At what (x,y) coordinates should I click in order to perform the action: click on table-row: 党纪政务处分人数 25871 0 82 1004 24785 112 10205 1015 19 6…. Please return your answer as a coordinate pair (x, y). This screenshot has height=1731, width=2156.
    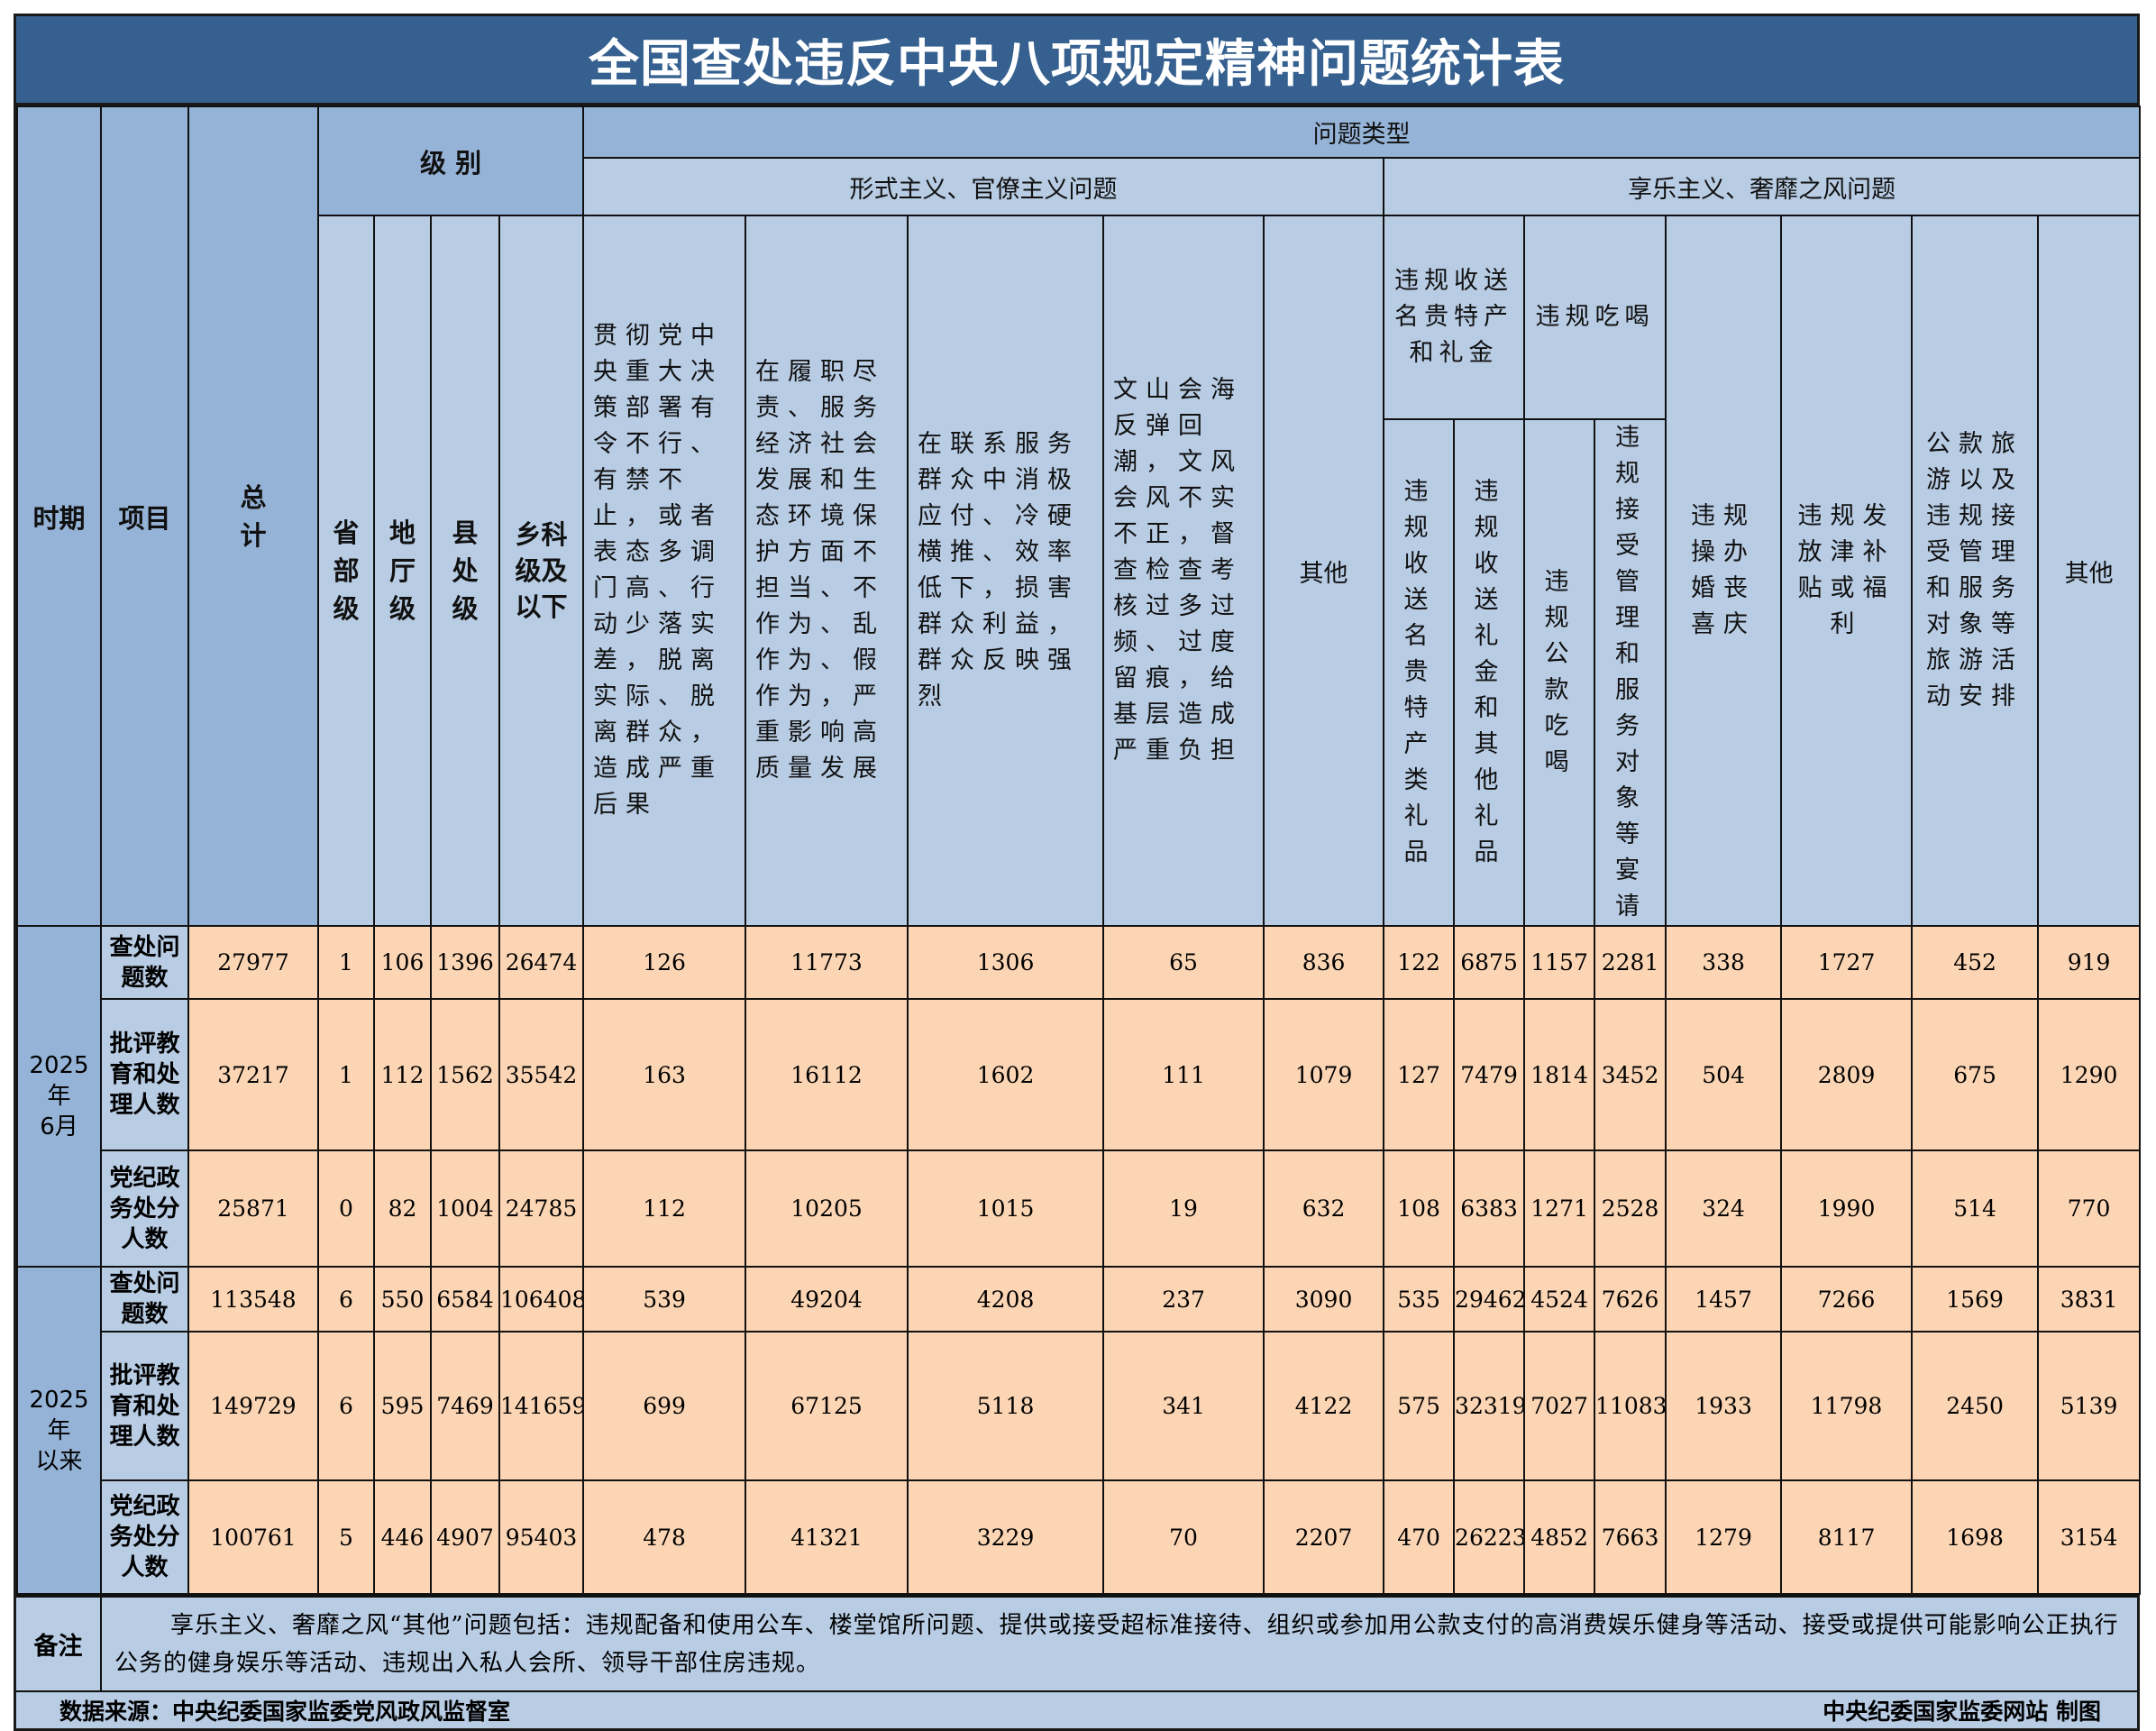
    Looking at the image, I should click on (1079, 1208).